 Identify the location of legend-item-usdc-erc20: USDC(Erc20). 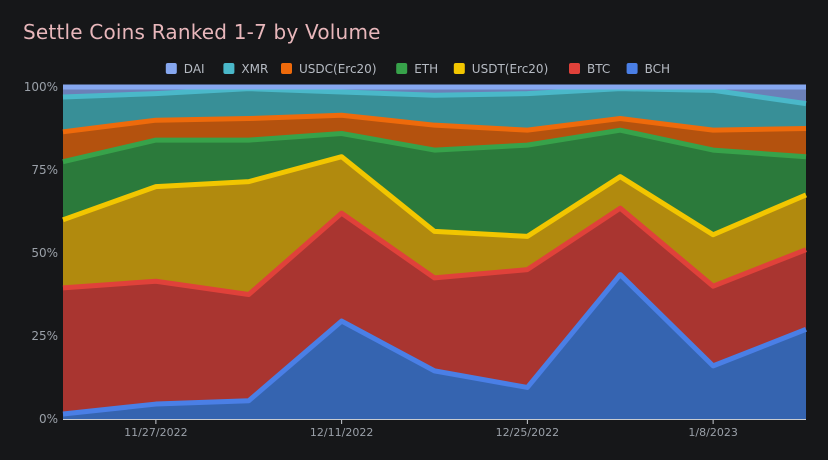
(329, 69).